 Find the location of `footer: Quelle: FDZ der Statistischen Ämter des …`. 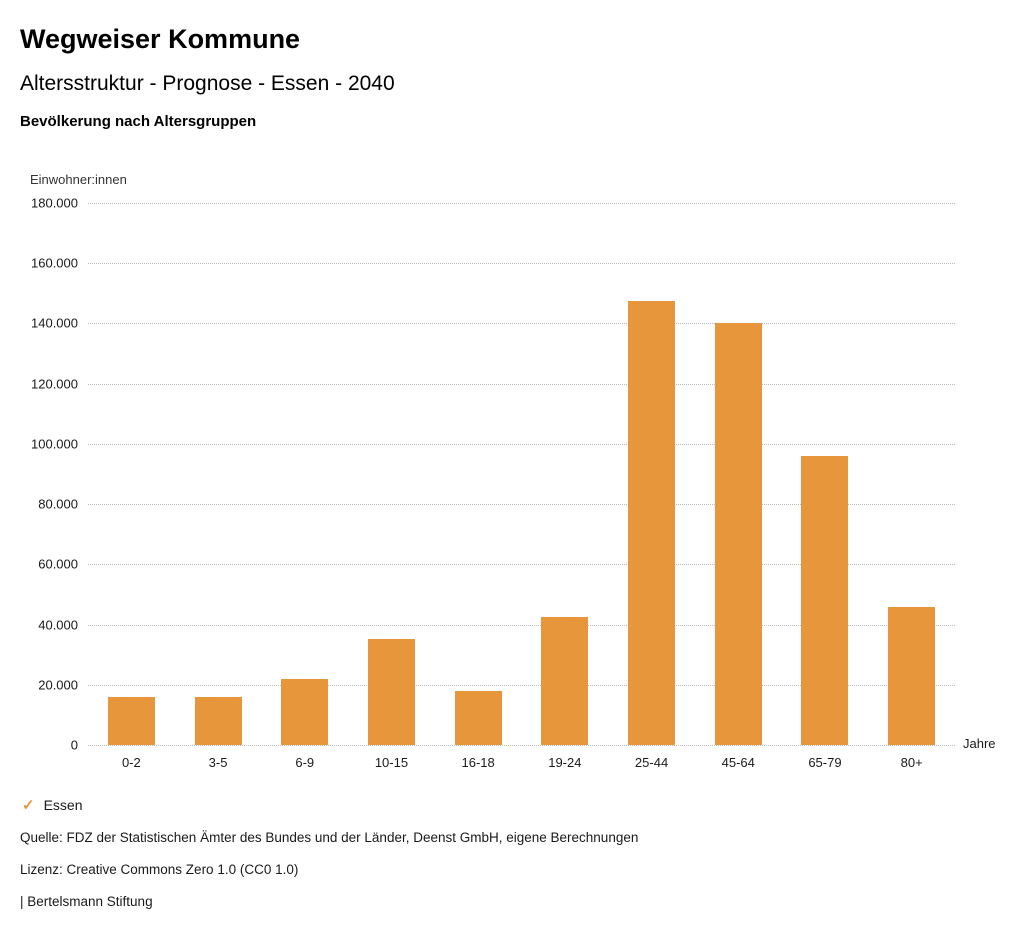

footer: Quelle: FDZ der Statistischen Ämter des … is located at coordinates (512, 869).